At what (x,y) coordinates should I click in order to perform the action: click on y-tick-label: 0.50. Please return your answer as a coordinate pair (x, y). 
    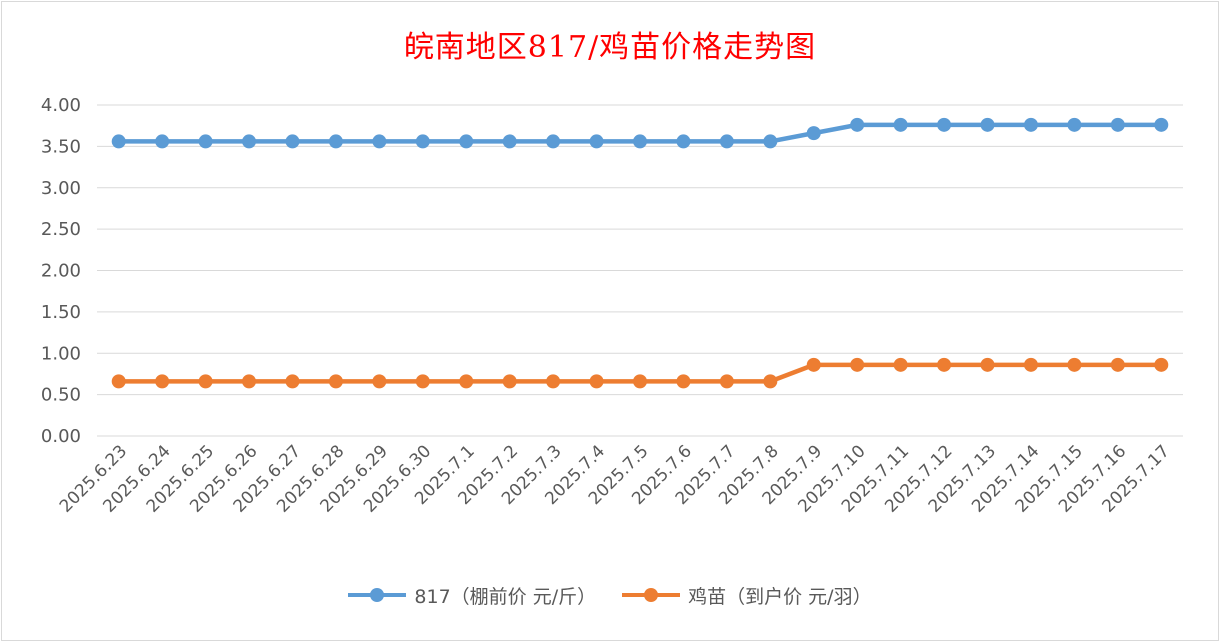
    Looking at the image, I should click on (61, 395).